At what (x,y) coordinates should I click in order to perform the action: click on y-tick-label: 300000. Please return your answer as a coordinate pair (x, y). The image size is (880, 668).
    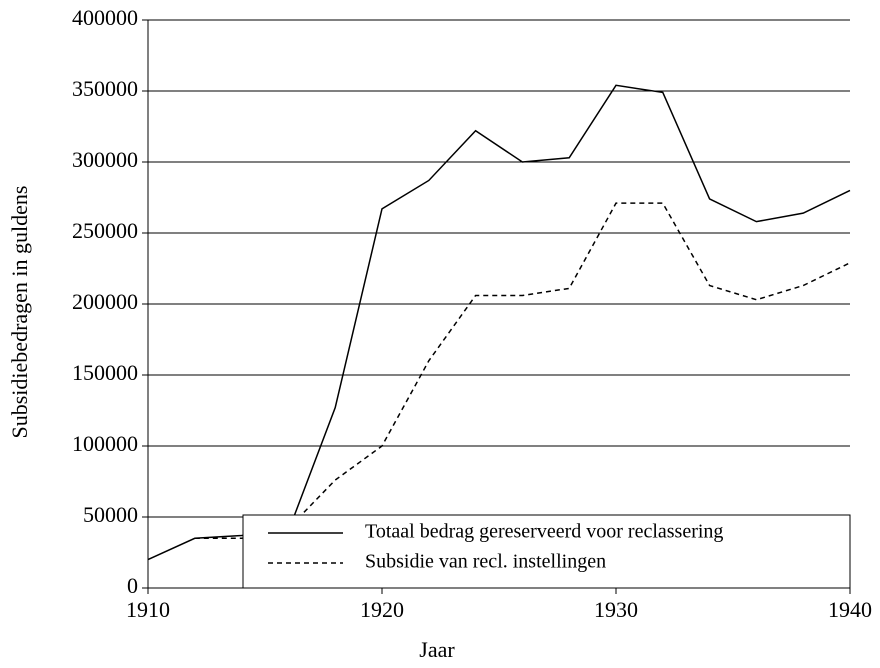
    Looking at the image, I should click on (105, 159).